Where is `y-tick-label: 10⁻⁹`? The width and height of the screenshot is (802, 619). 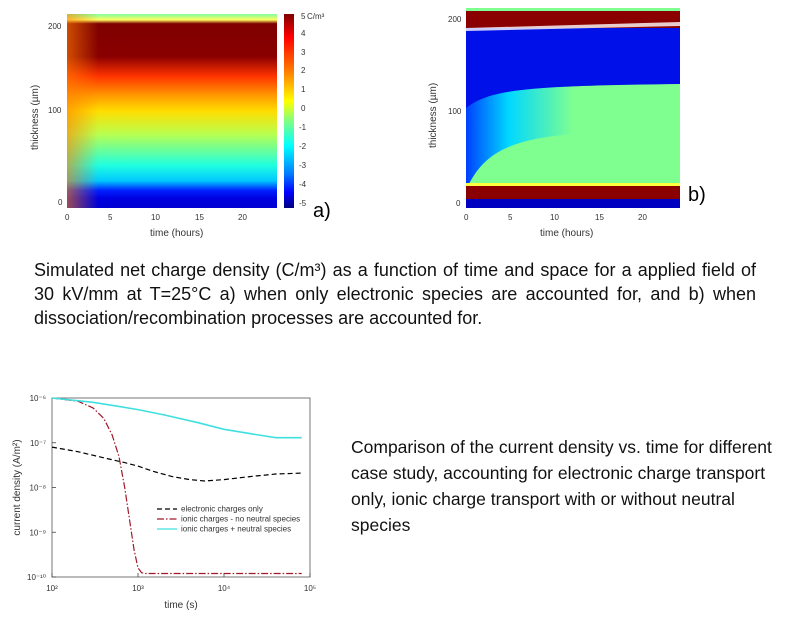 y-tick-label: 10⁻⁹ is located at coordinates (37, 532).